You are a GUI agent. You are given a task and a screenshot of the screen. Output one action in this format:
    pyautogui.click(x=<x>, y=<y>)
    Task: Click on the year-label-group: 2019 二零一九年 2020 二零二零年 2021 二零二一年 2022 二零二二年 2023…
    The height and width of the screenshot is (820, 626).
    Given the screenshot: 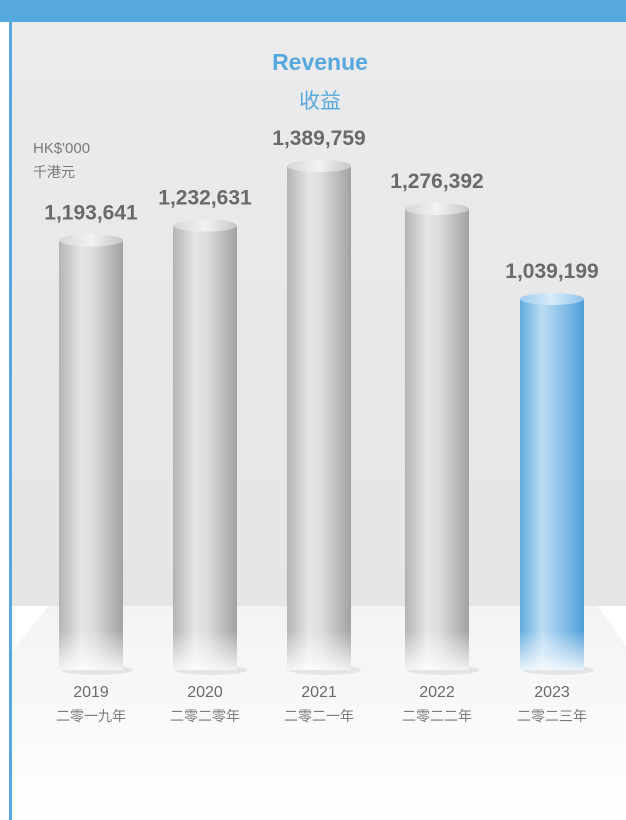 What is the action you would take?
    pyautogui.click(x=321, y=704)
    